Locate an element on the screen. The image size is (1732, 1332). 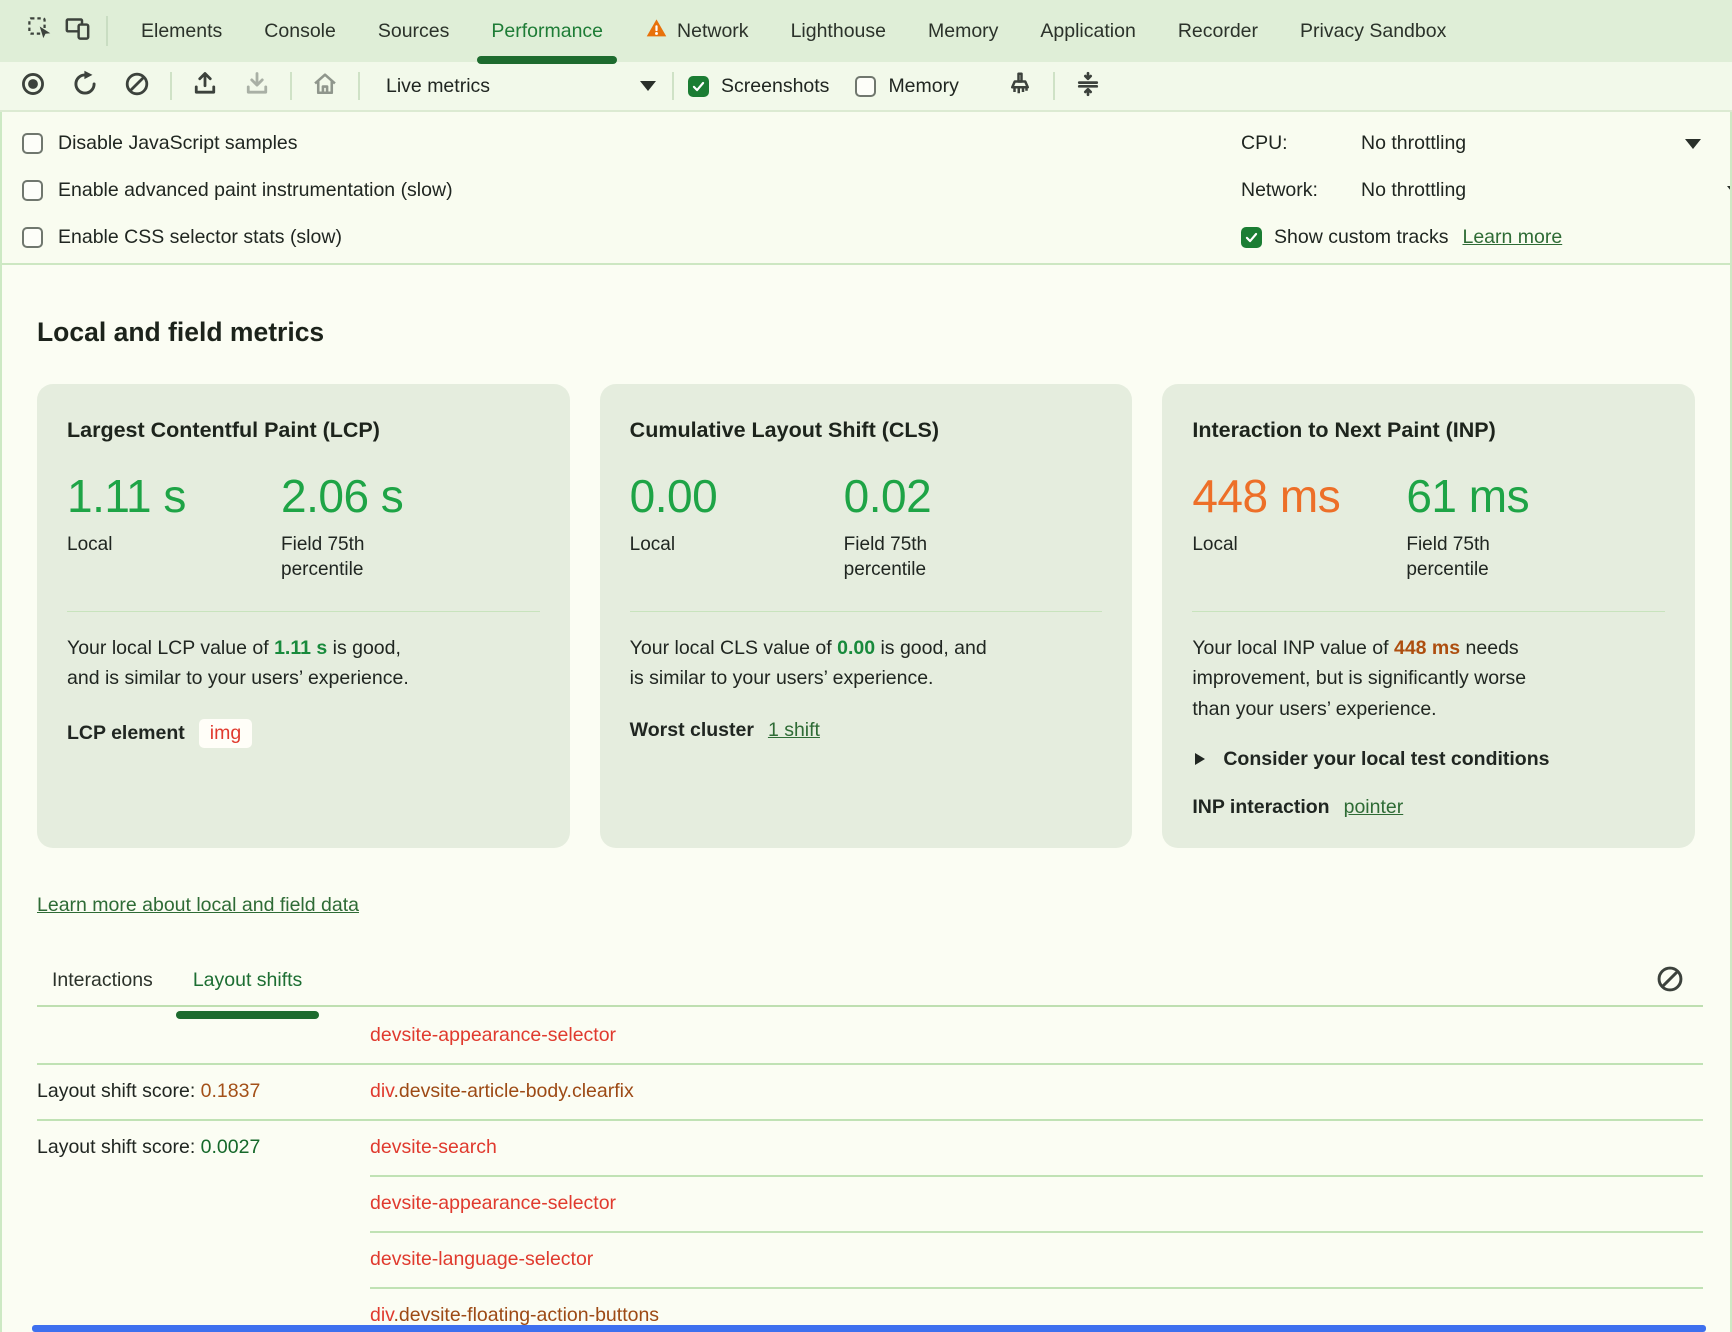
tab-network: Network is located at coordinates (697, 31).